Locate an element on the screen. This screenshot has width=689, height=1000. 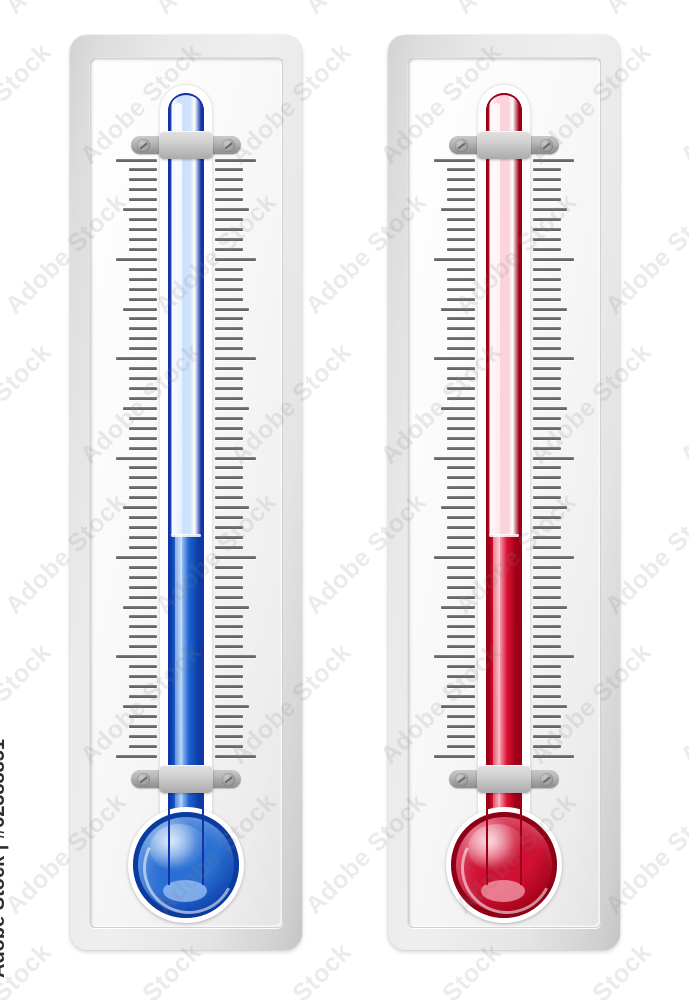
mounting-bracket-bottom-red is located at coordinates (504, 779).